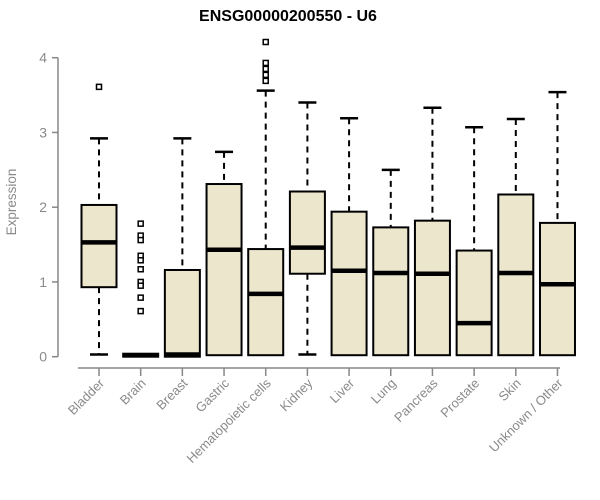 The width and height of the screenshot is (600, 500). Describe the element at coordinates (526, 415) in the screenshot. I see `x-axis-category-label: Unknown / Other` at that location.